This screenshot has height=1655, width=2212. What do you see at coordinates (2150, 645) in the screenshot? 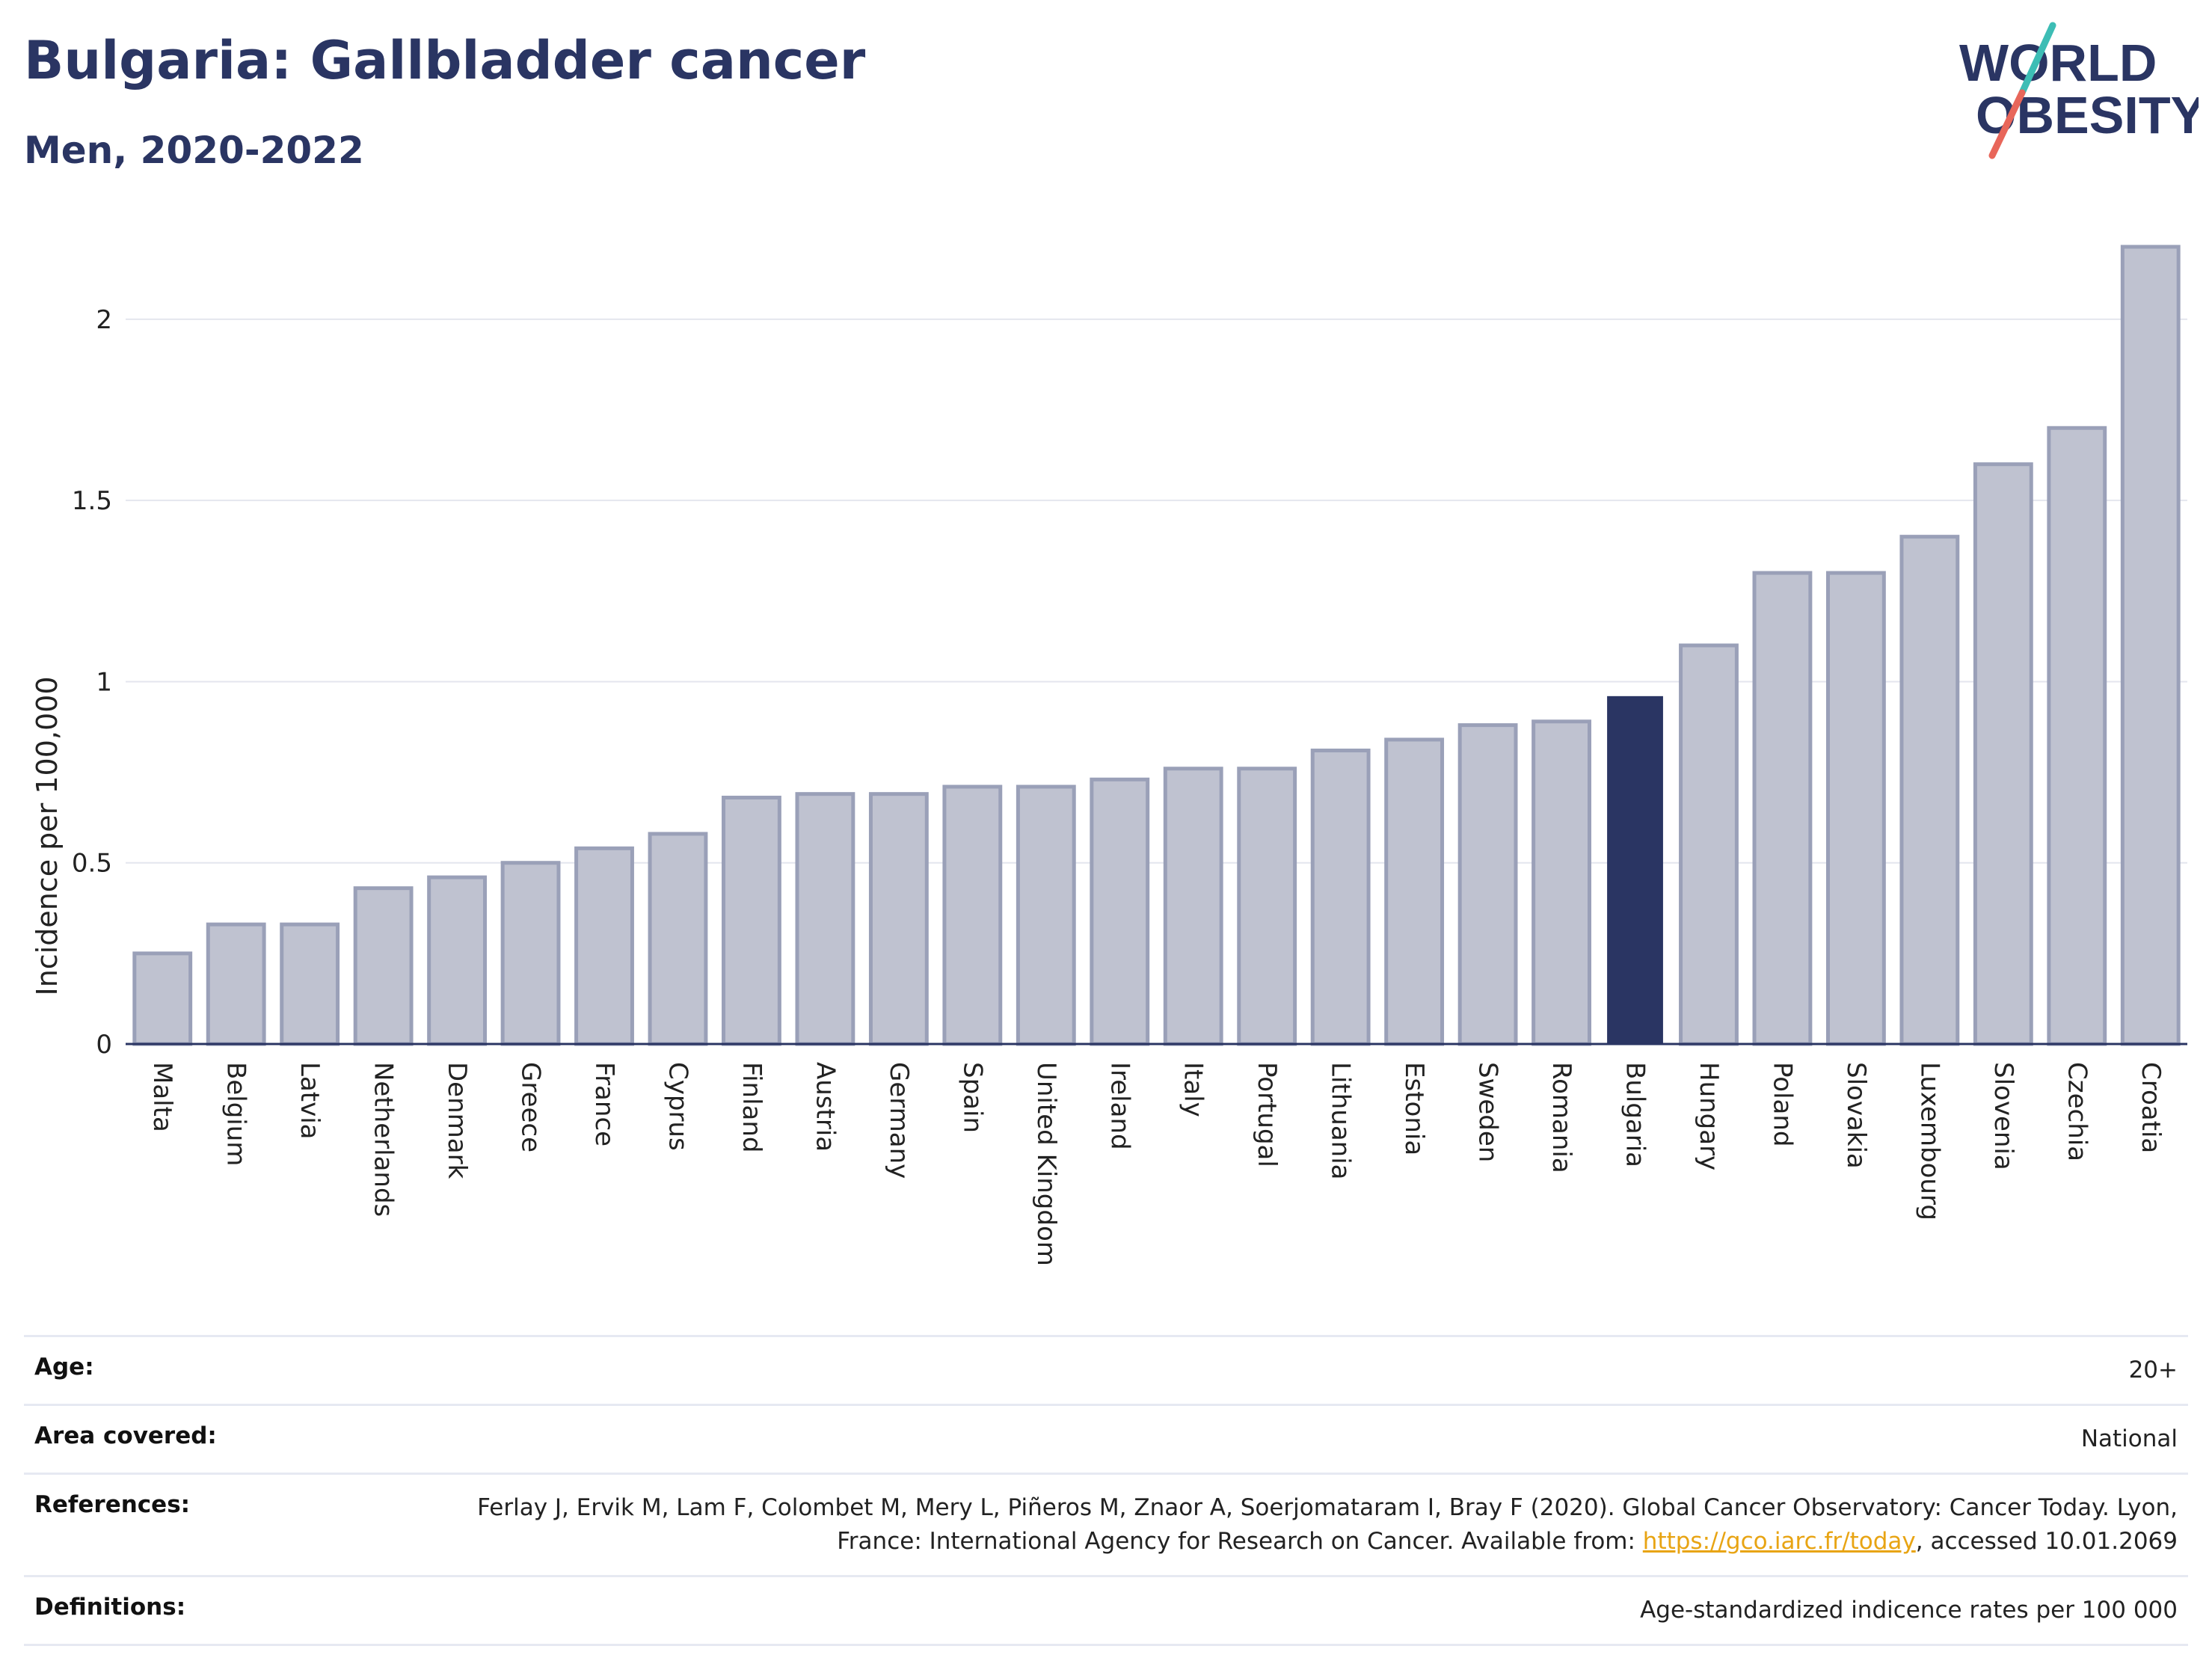
I see `bar-croatia` at bounding box center [2150, 645].